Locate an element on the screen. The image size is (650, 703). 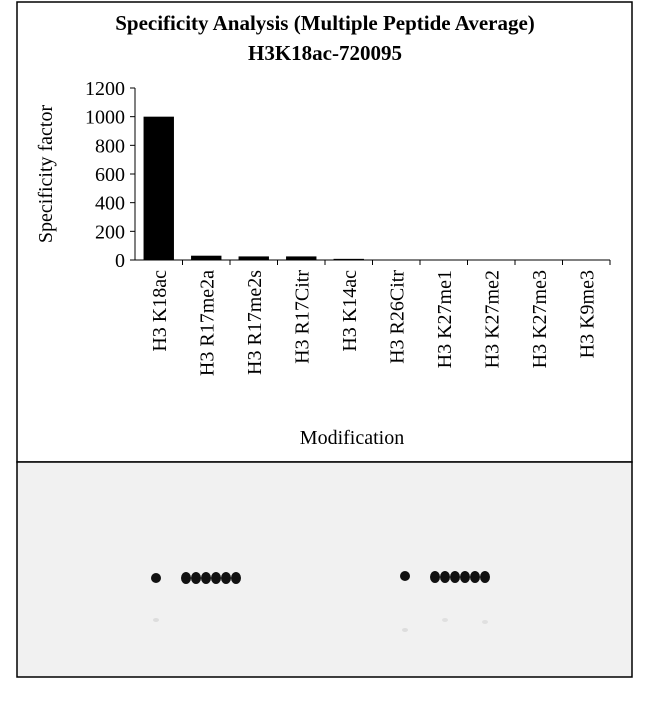
y-tick-label: 600 is located at coordinates (110, 175).